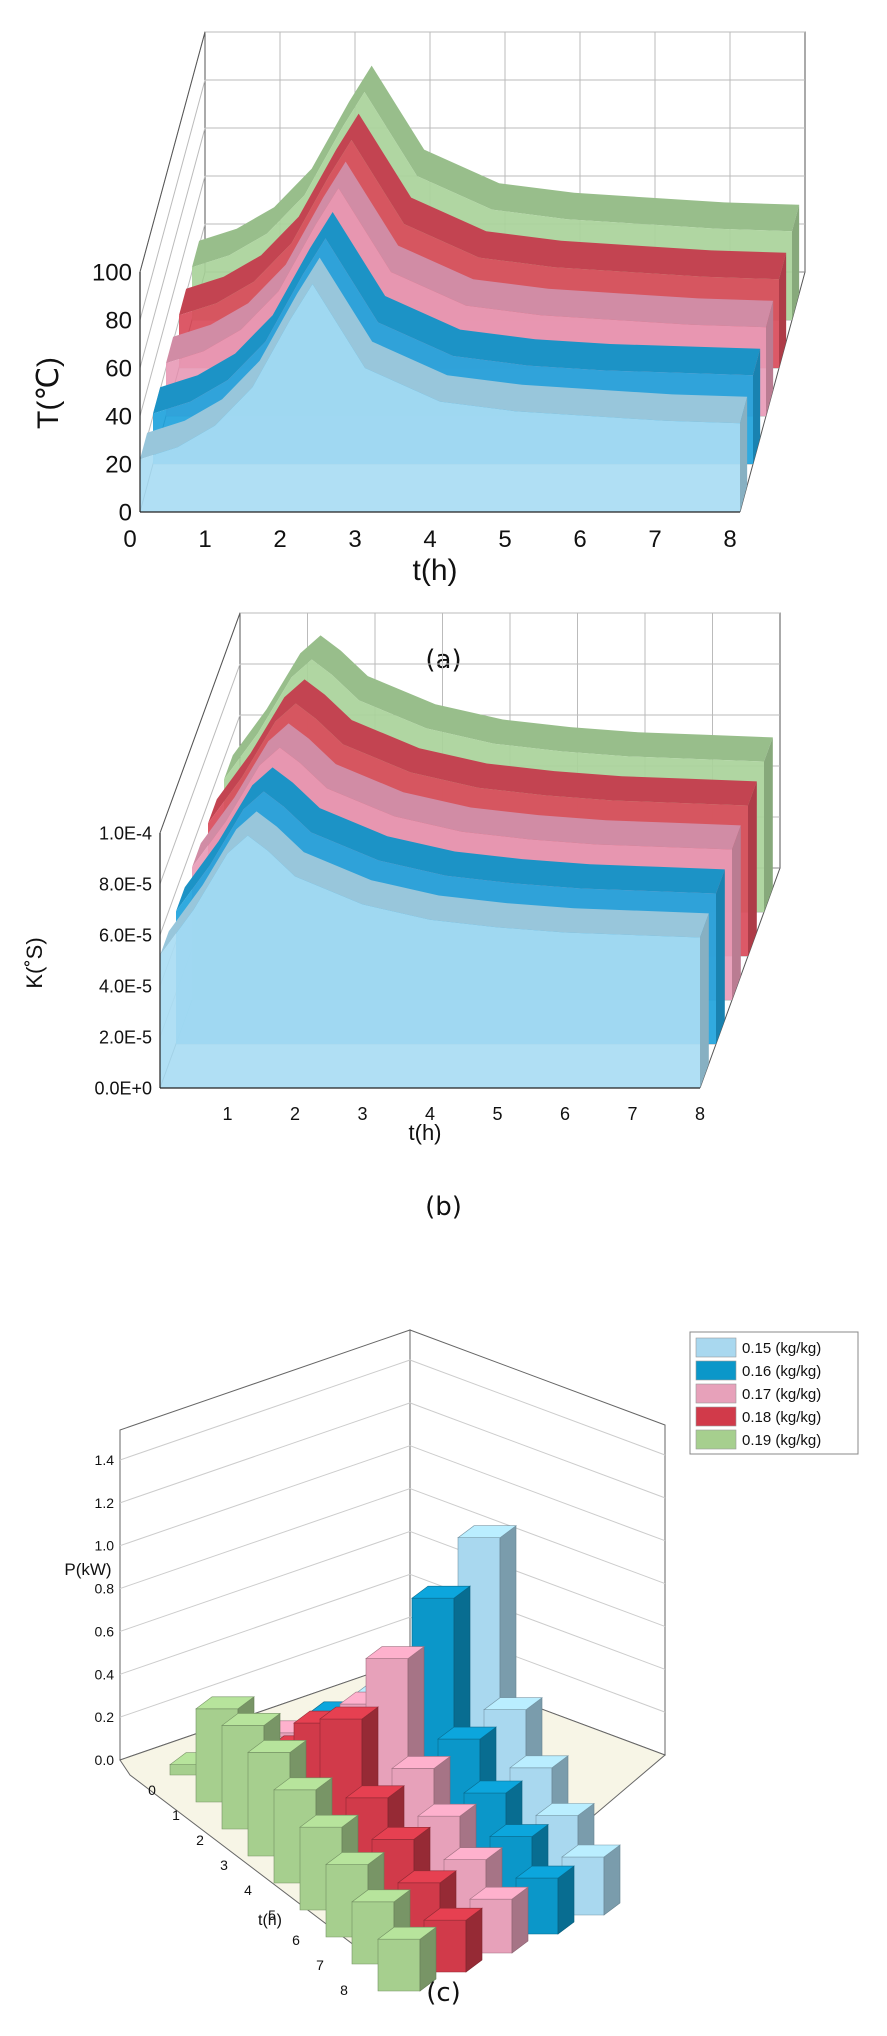 The width and height of the screenshot is (887, 2036). Describe the element at coordinates (200, 723) in the screenshot. I see `depth-axis-line` at that location.